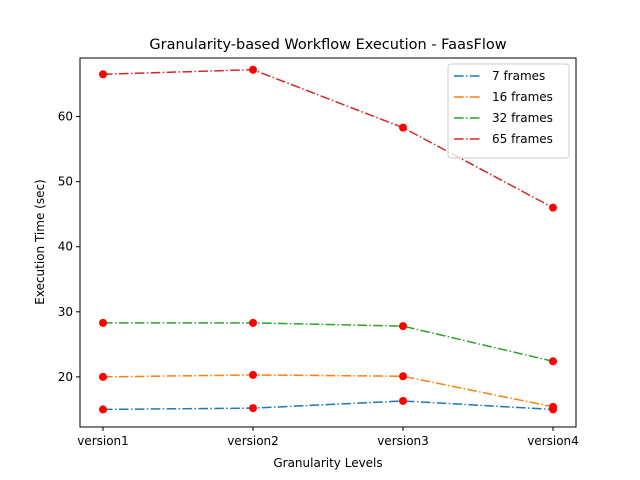 Image resolution: width=640 pixels, height=480 pixels. What do you see at coordinates (65, 377) in the screenshot?
I see `y-tick-label: 20` at bounding box center [65, 377].